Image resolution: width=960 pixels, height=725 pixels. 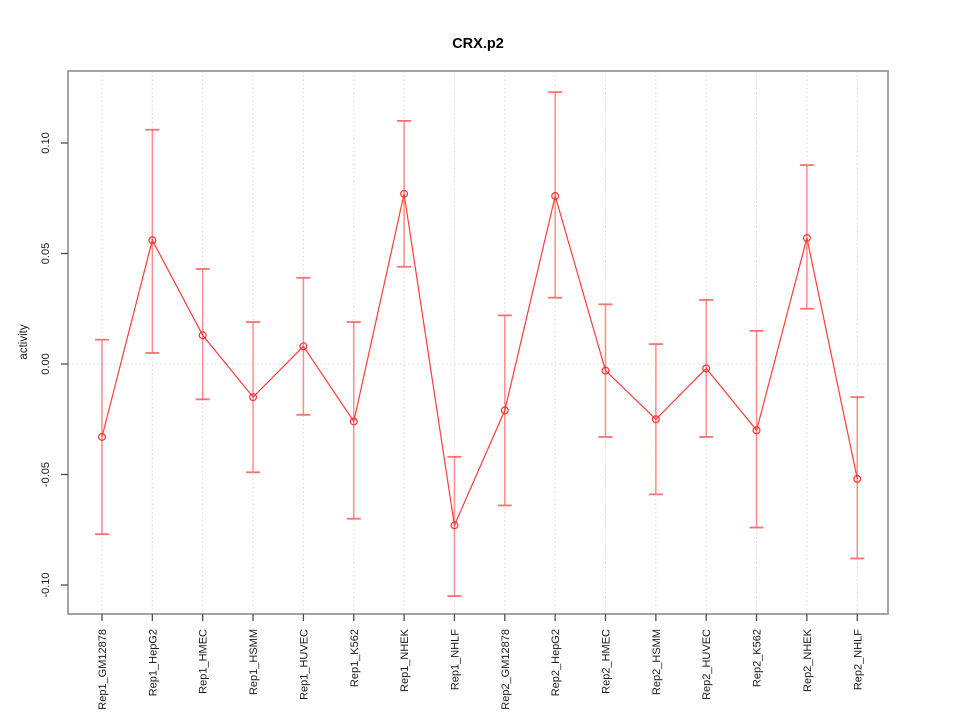 I want to click on x-axis-ticks, so click(x=479, y=617).